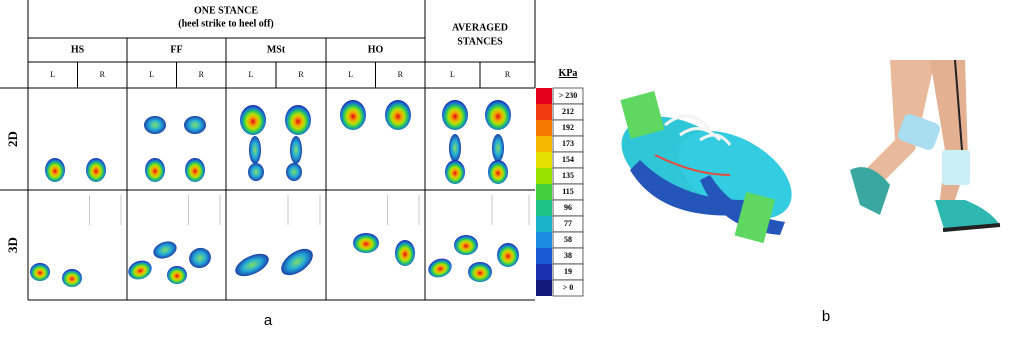 The width and height of the screenshot is (1024, 337). I want to click on scale-label: 38, so click(568, 255).